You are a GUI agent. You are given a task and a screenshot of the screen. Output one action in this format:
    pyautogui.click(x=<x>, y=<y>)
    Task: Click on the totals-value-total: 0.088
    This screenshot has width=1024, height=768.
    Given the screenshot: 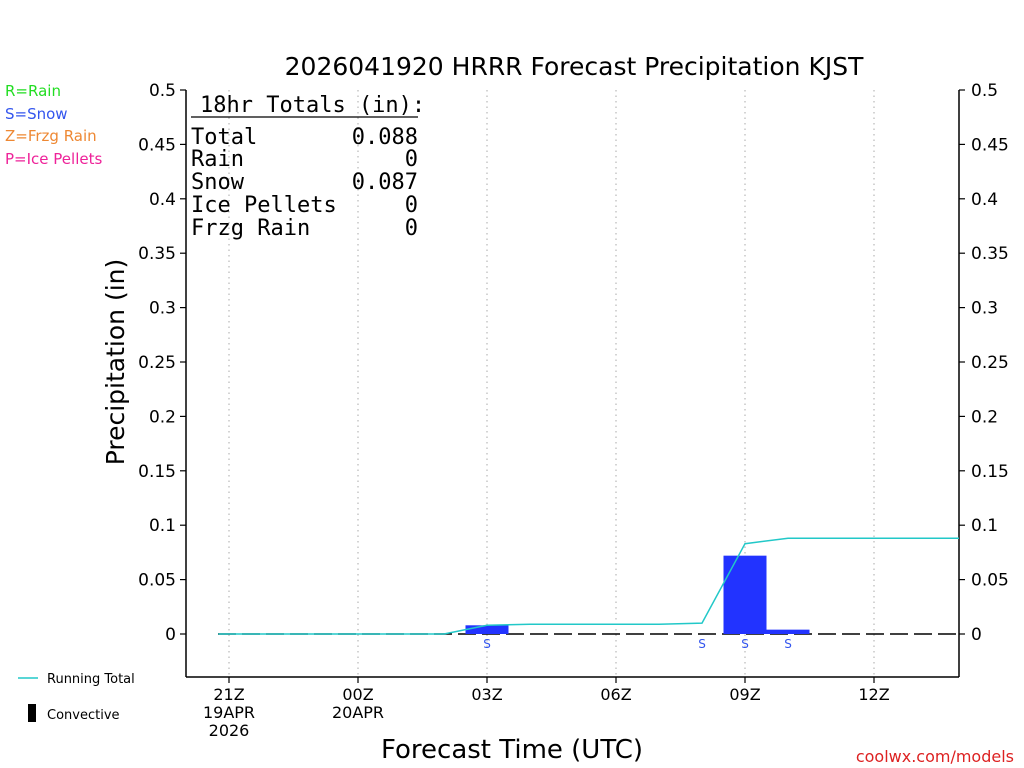 What is the action you would take?
    pyautogui.click(x=385, y=137)
    